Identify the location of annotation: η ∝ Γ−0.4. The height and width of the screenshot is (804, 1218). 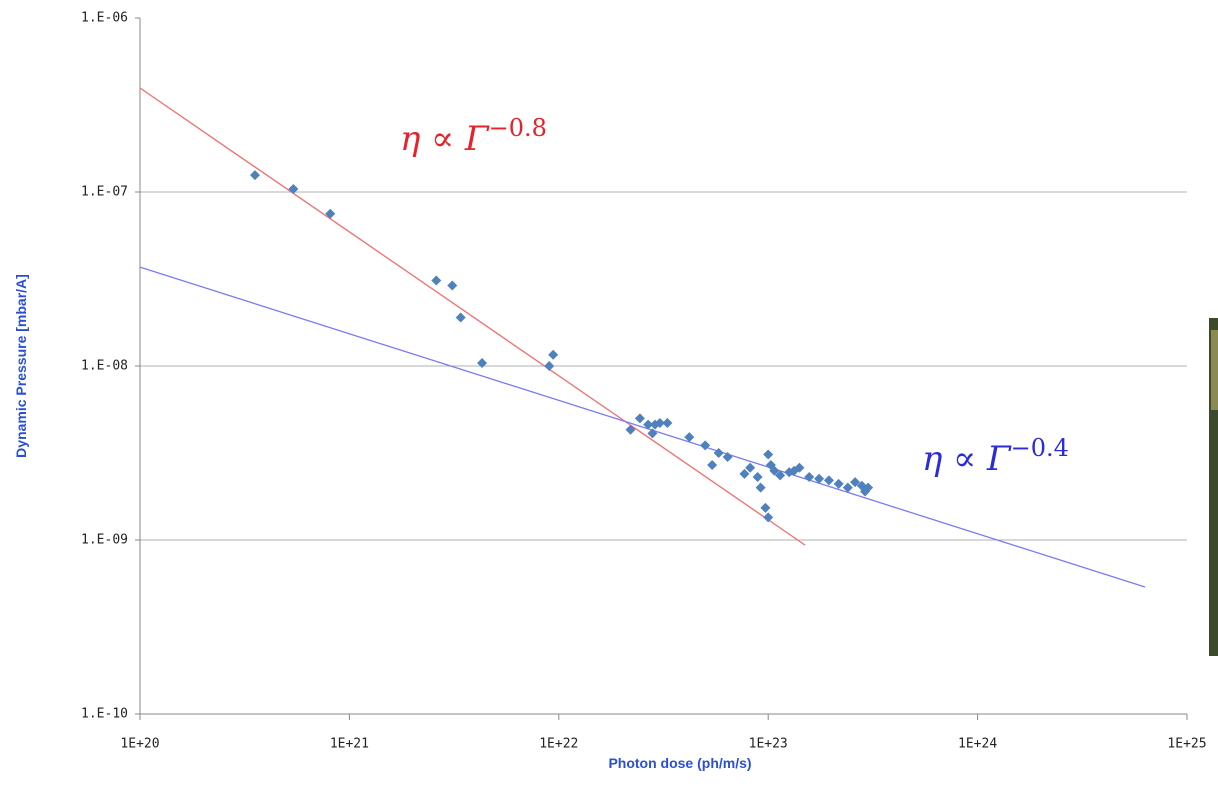
(995, 456).